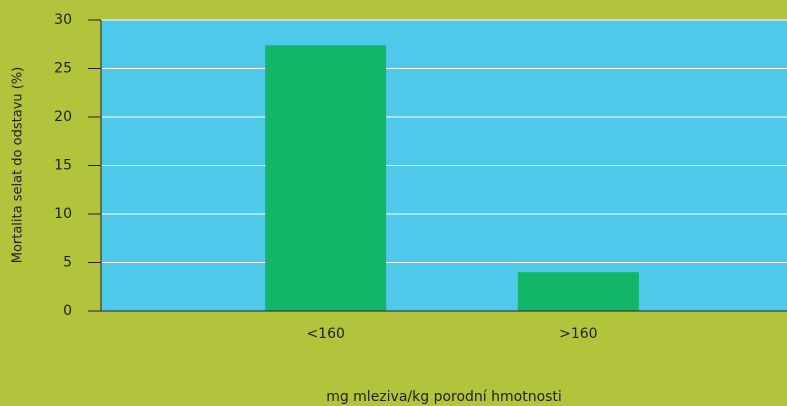 The width and height of the screenshot is (787, 406). What do you see at coordinates (63, 20) in the screenshot?
I see `y-tick-label: 30` at bounding box center [63, 20].